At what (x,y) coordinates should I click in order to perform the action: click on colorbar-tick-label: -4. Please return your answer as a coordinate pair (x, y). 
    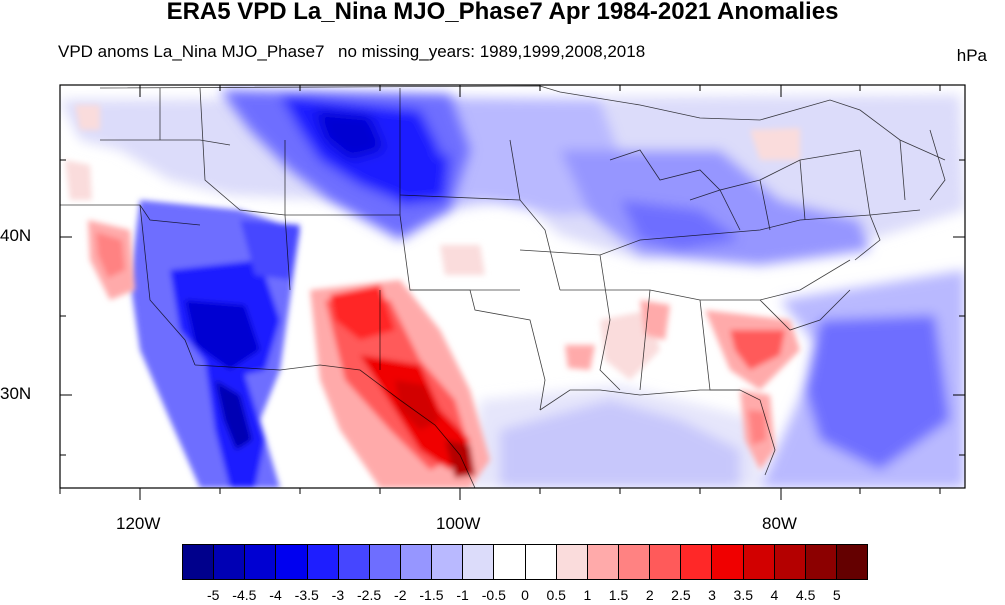
    Looking at the image, I should click on (275, 595).